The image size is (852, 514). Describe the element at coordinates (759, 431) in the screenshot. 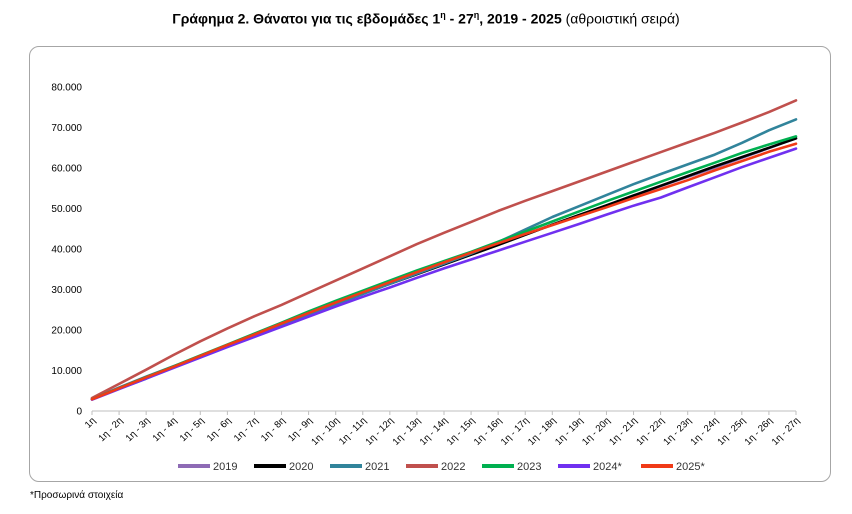

I see `x-tick-label: 1η - 26η` at that location.